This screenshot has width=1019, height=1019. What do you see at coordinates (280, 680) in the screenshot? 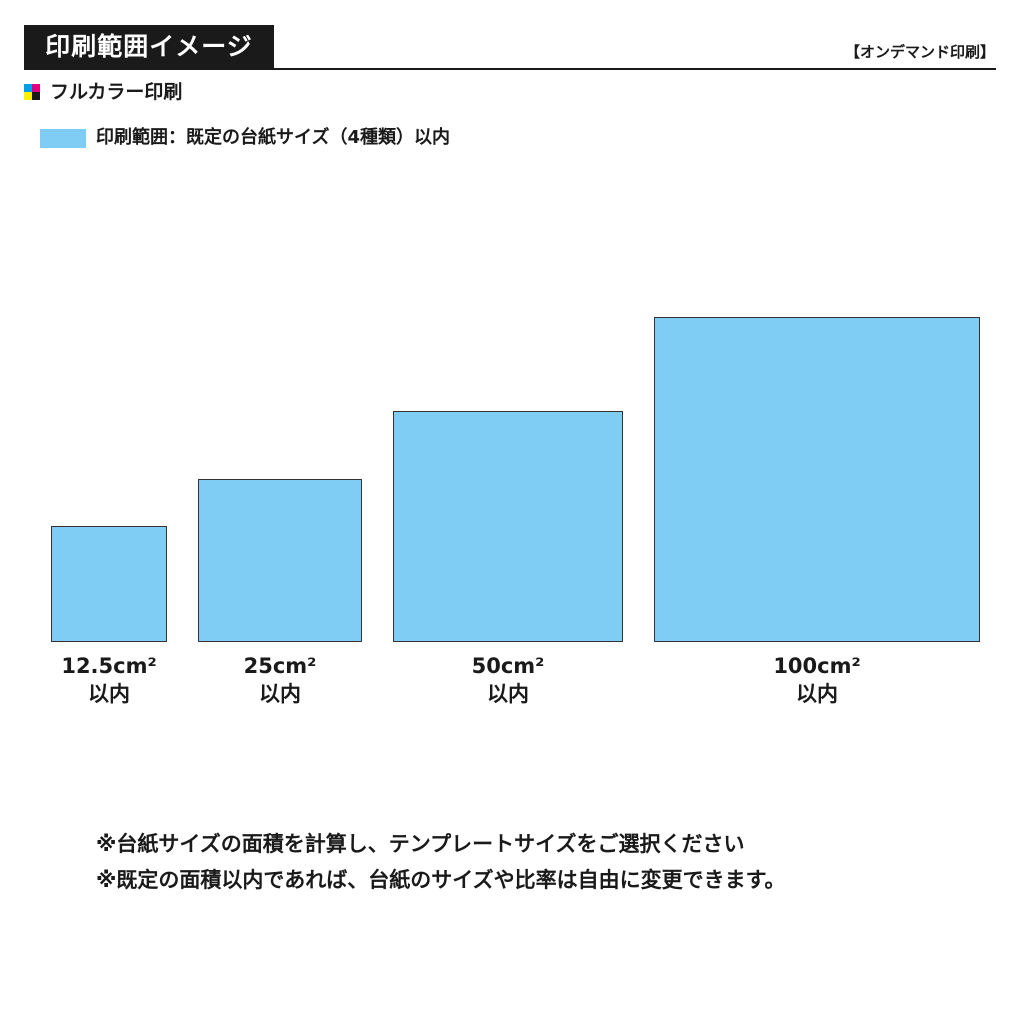
I see `size-label-25: 25cm² 以内` at bounding box center [280, 680].